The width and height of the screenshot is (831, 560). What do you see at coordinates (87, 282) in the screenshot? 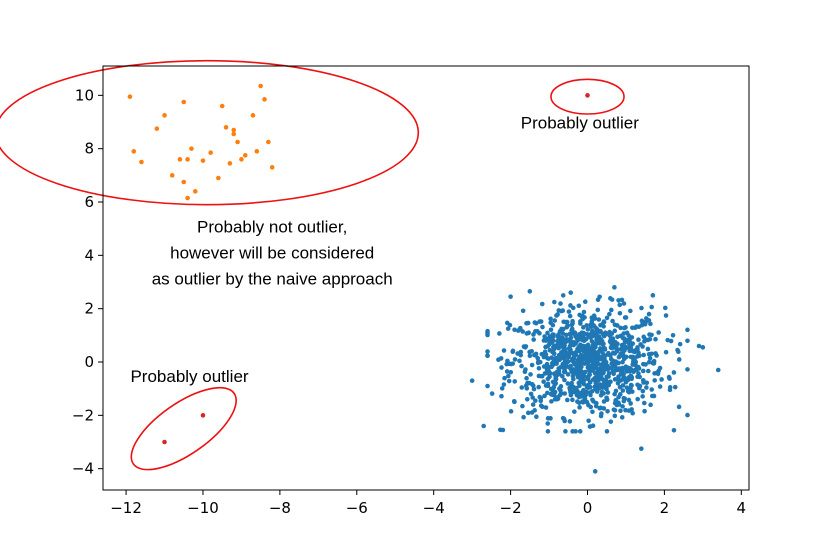
I see `y-axis: −4 −2 0 2 4 6 8 10` at bounding box center [87, 282].